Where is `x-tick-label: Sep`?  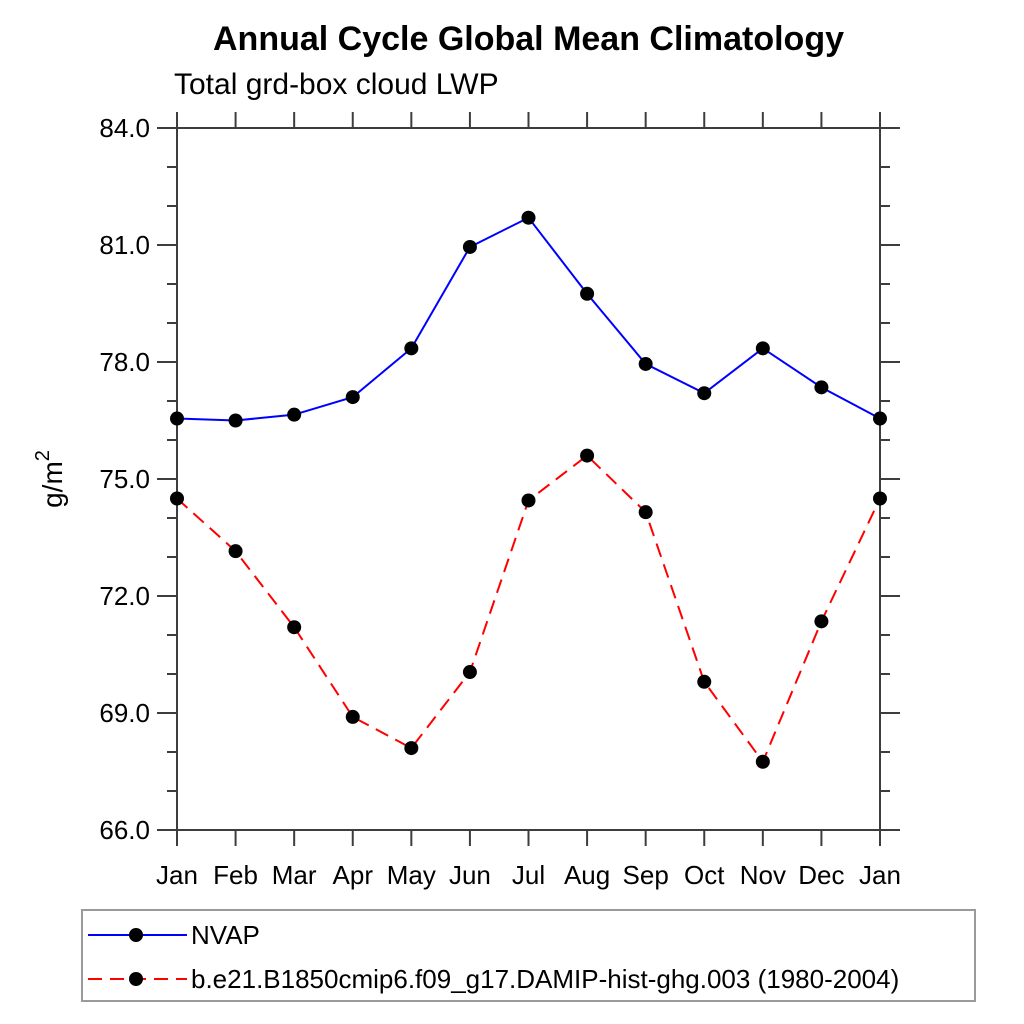 x-tick-label: Sep is located at coordinates (646, 875).